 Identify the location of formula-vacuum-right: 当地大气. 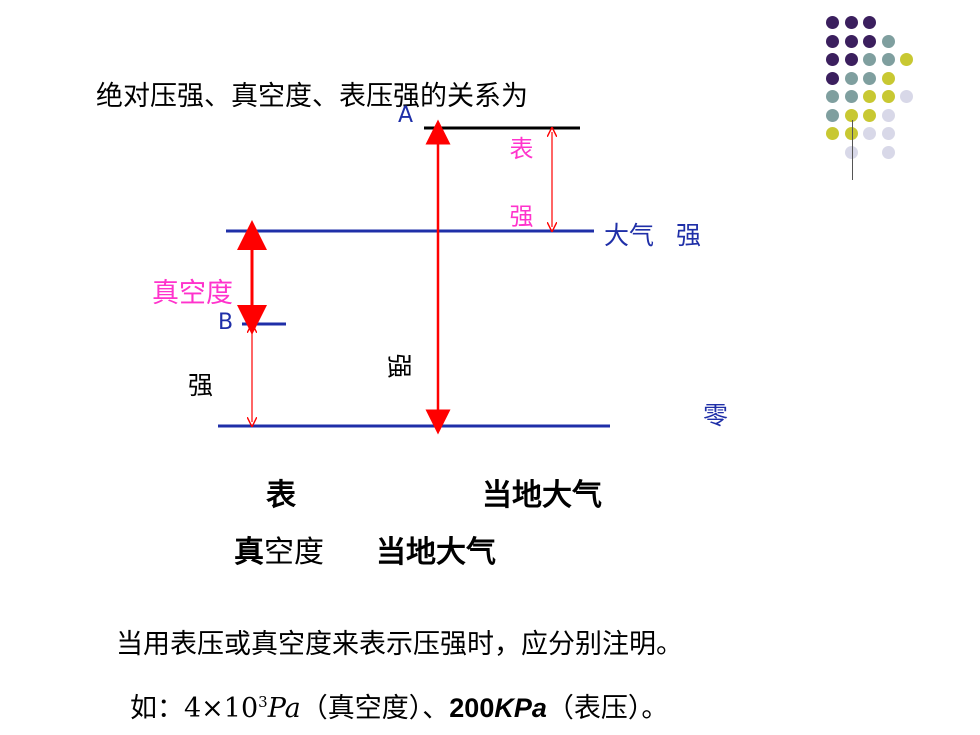
(436, 549).